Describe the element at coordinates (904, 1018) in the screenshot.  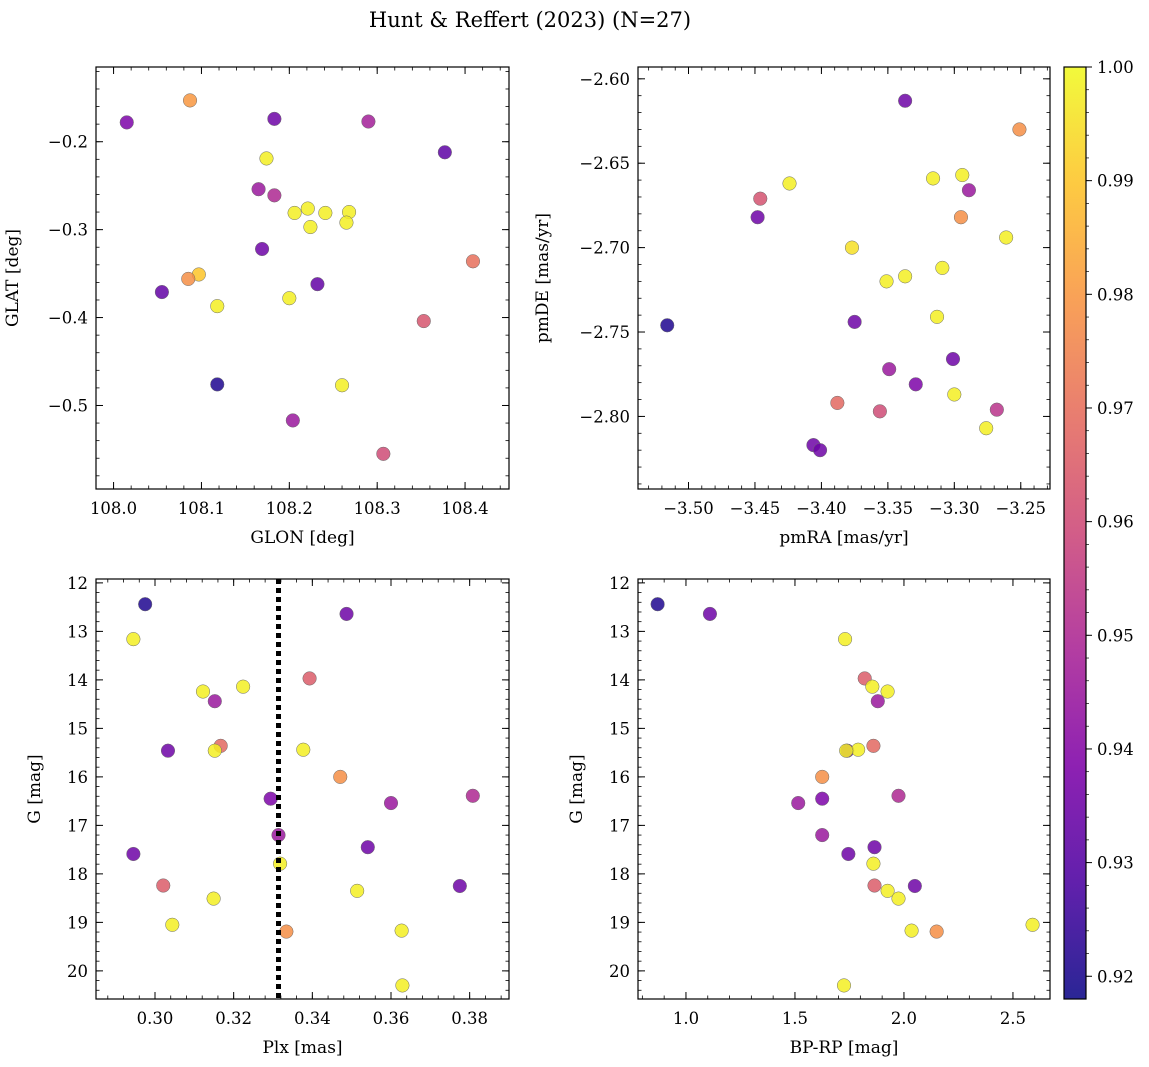
I see `x-tick-label: 2.0` at that location.